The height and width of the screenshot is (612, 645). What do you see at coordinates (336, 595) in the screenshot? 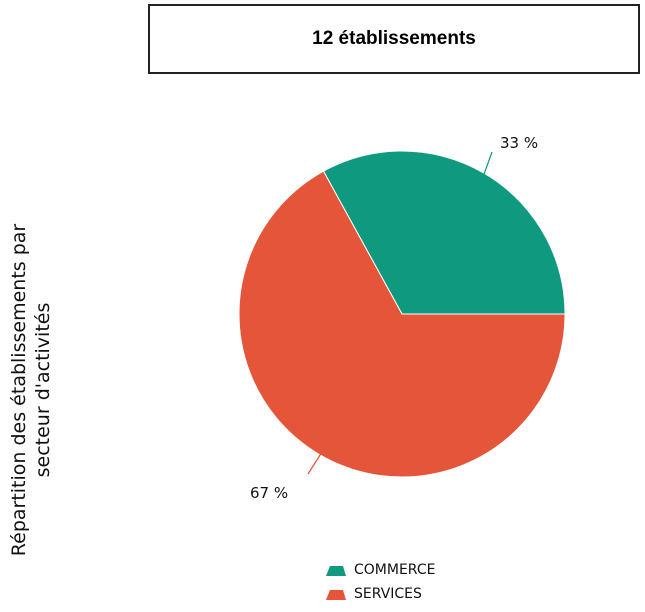
I see `legend-swatch-services` at bounding box center [336, 595].